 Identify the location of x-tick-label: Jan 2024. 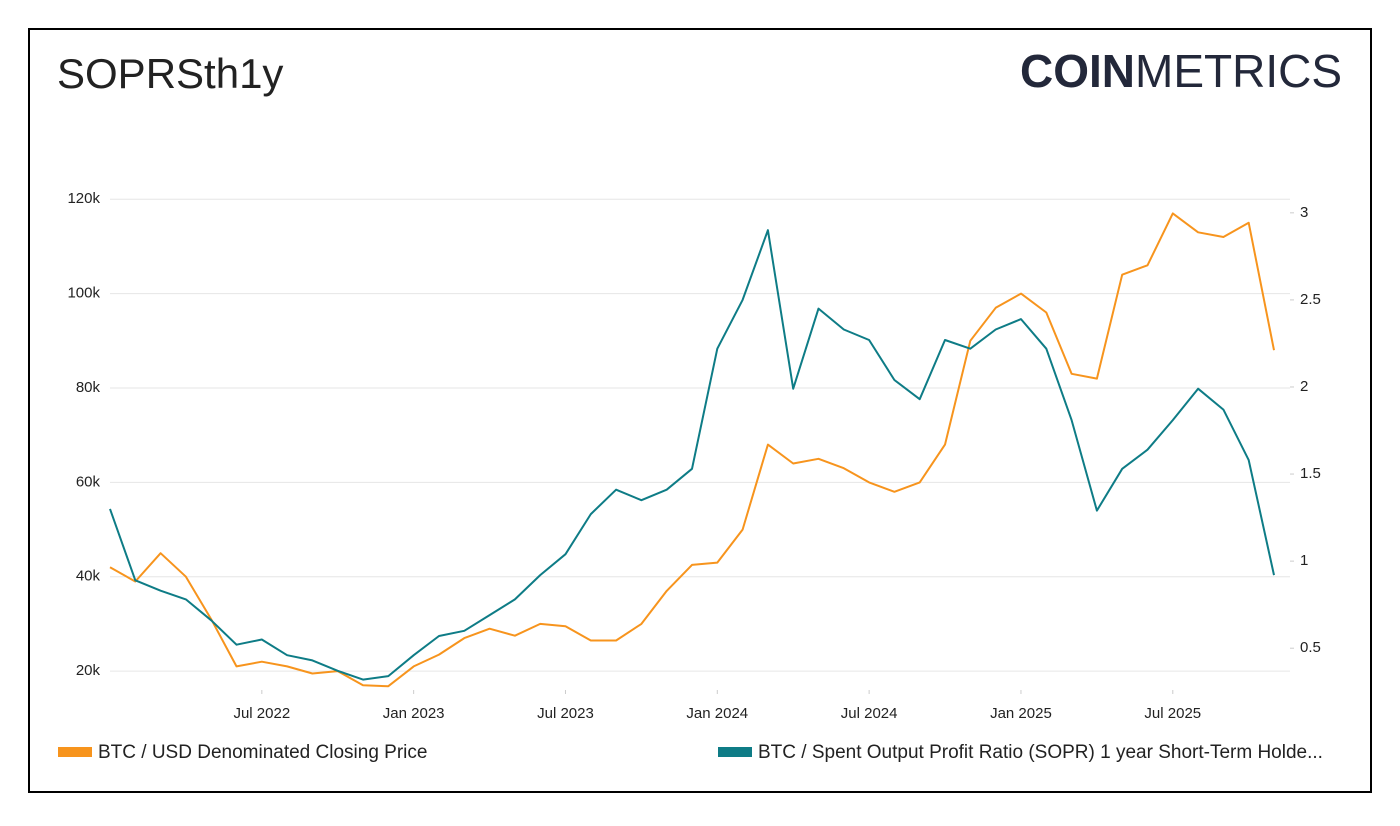
(717, 713).